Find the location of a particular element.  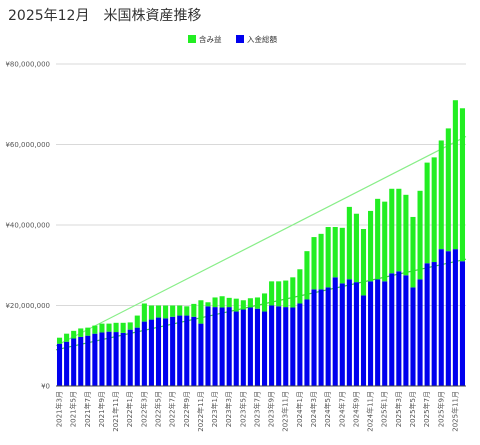

x-tick-label: 2023年1月 is located at coordinates (214, 409).